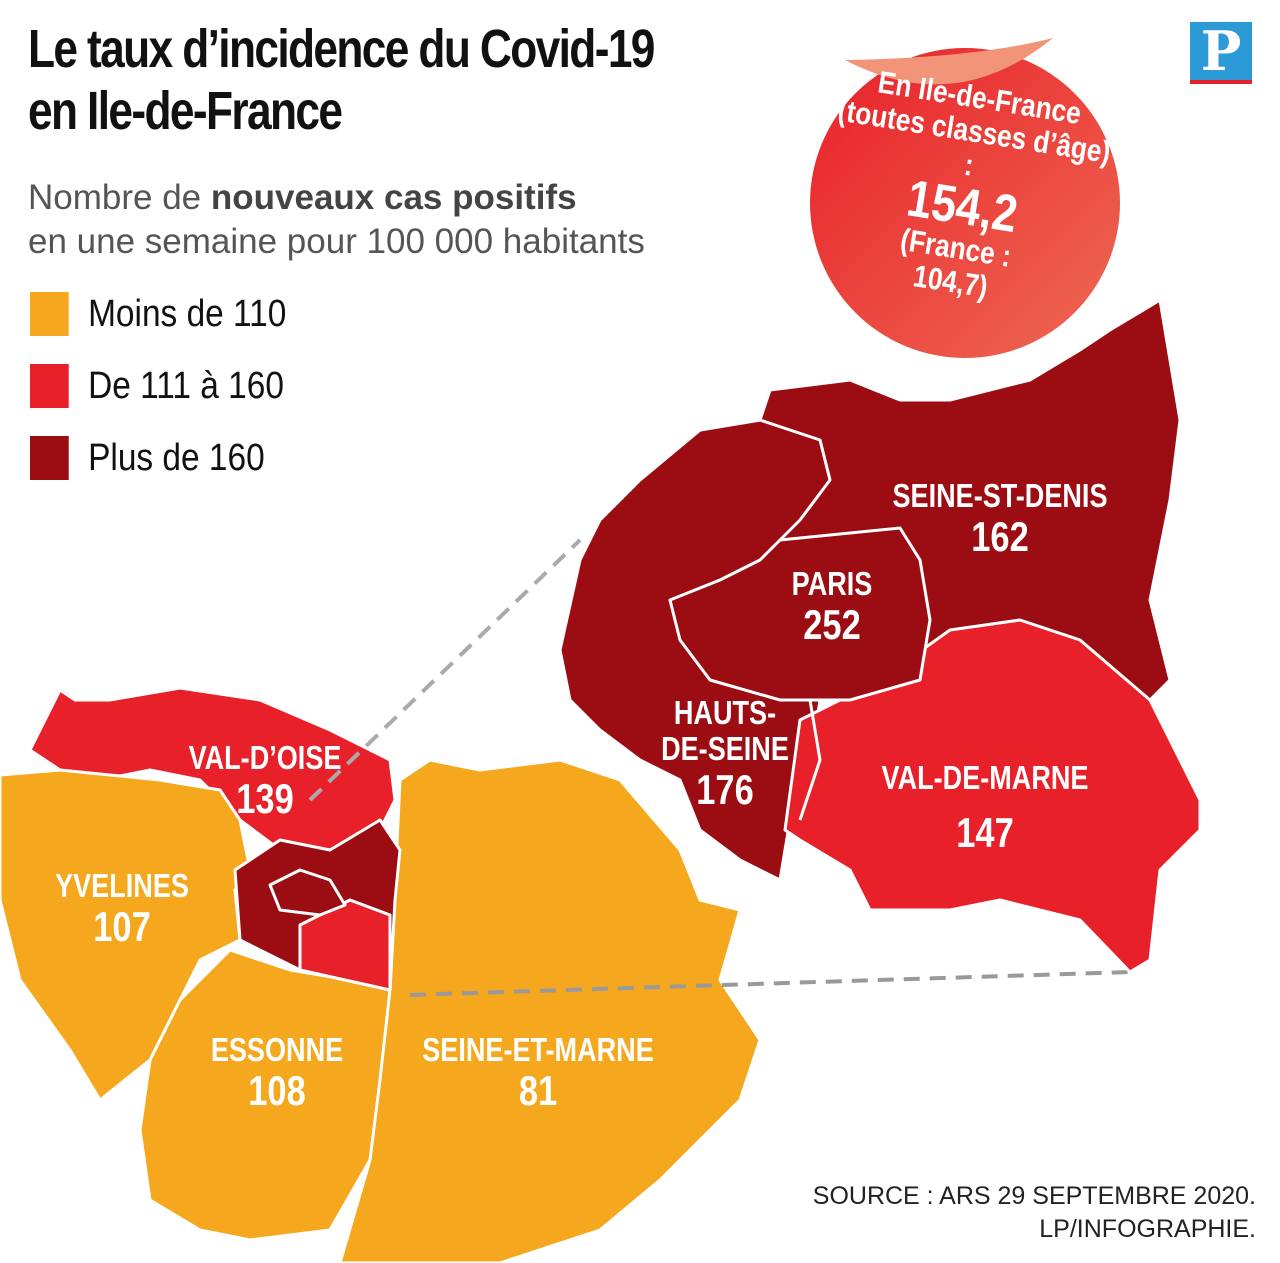 The height and width of the screenshot is (1263, 1280). What do you see at coordinates (832, 624) in the screenshot?
I see `dept-value: 252` at bounding box center [832, 624].